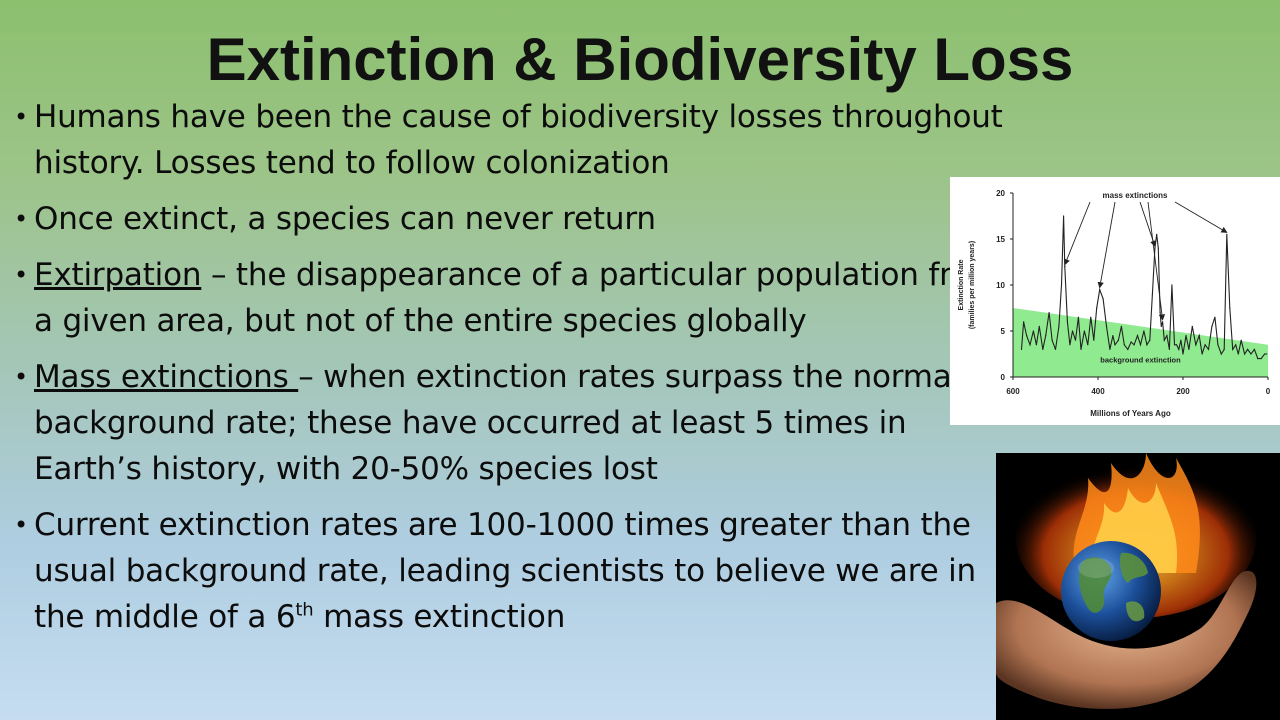 The image size is (1280, 720). I want to click on y-tick-label: 20, so click(1000, 193).